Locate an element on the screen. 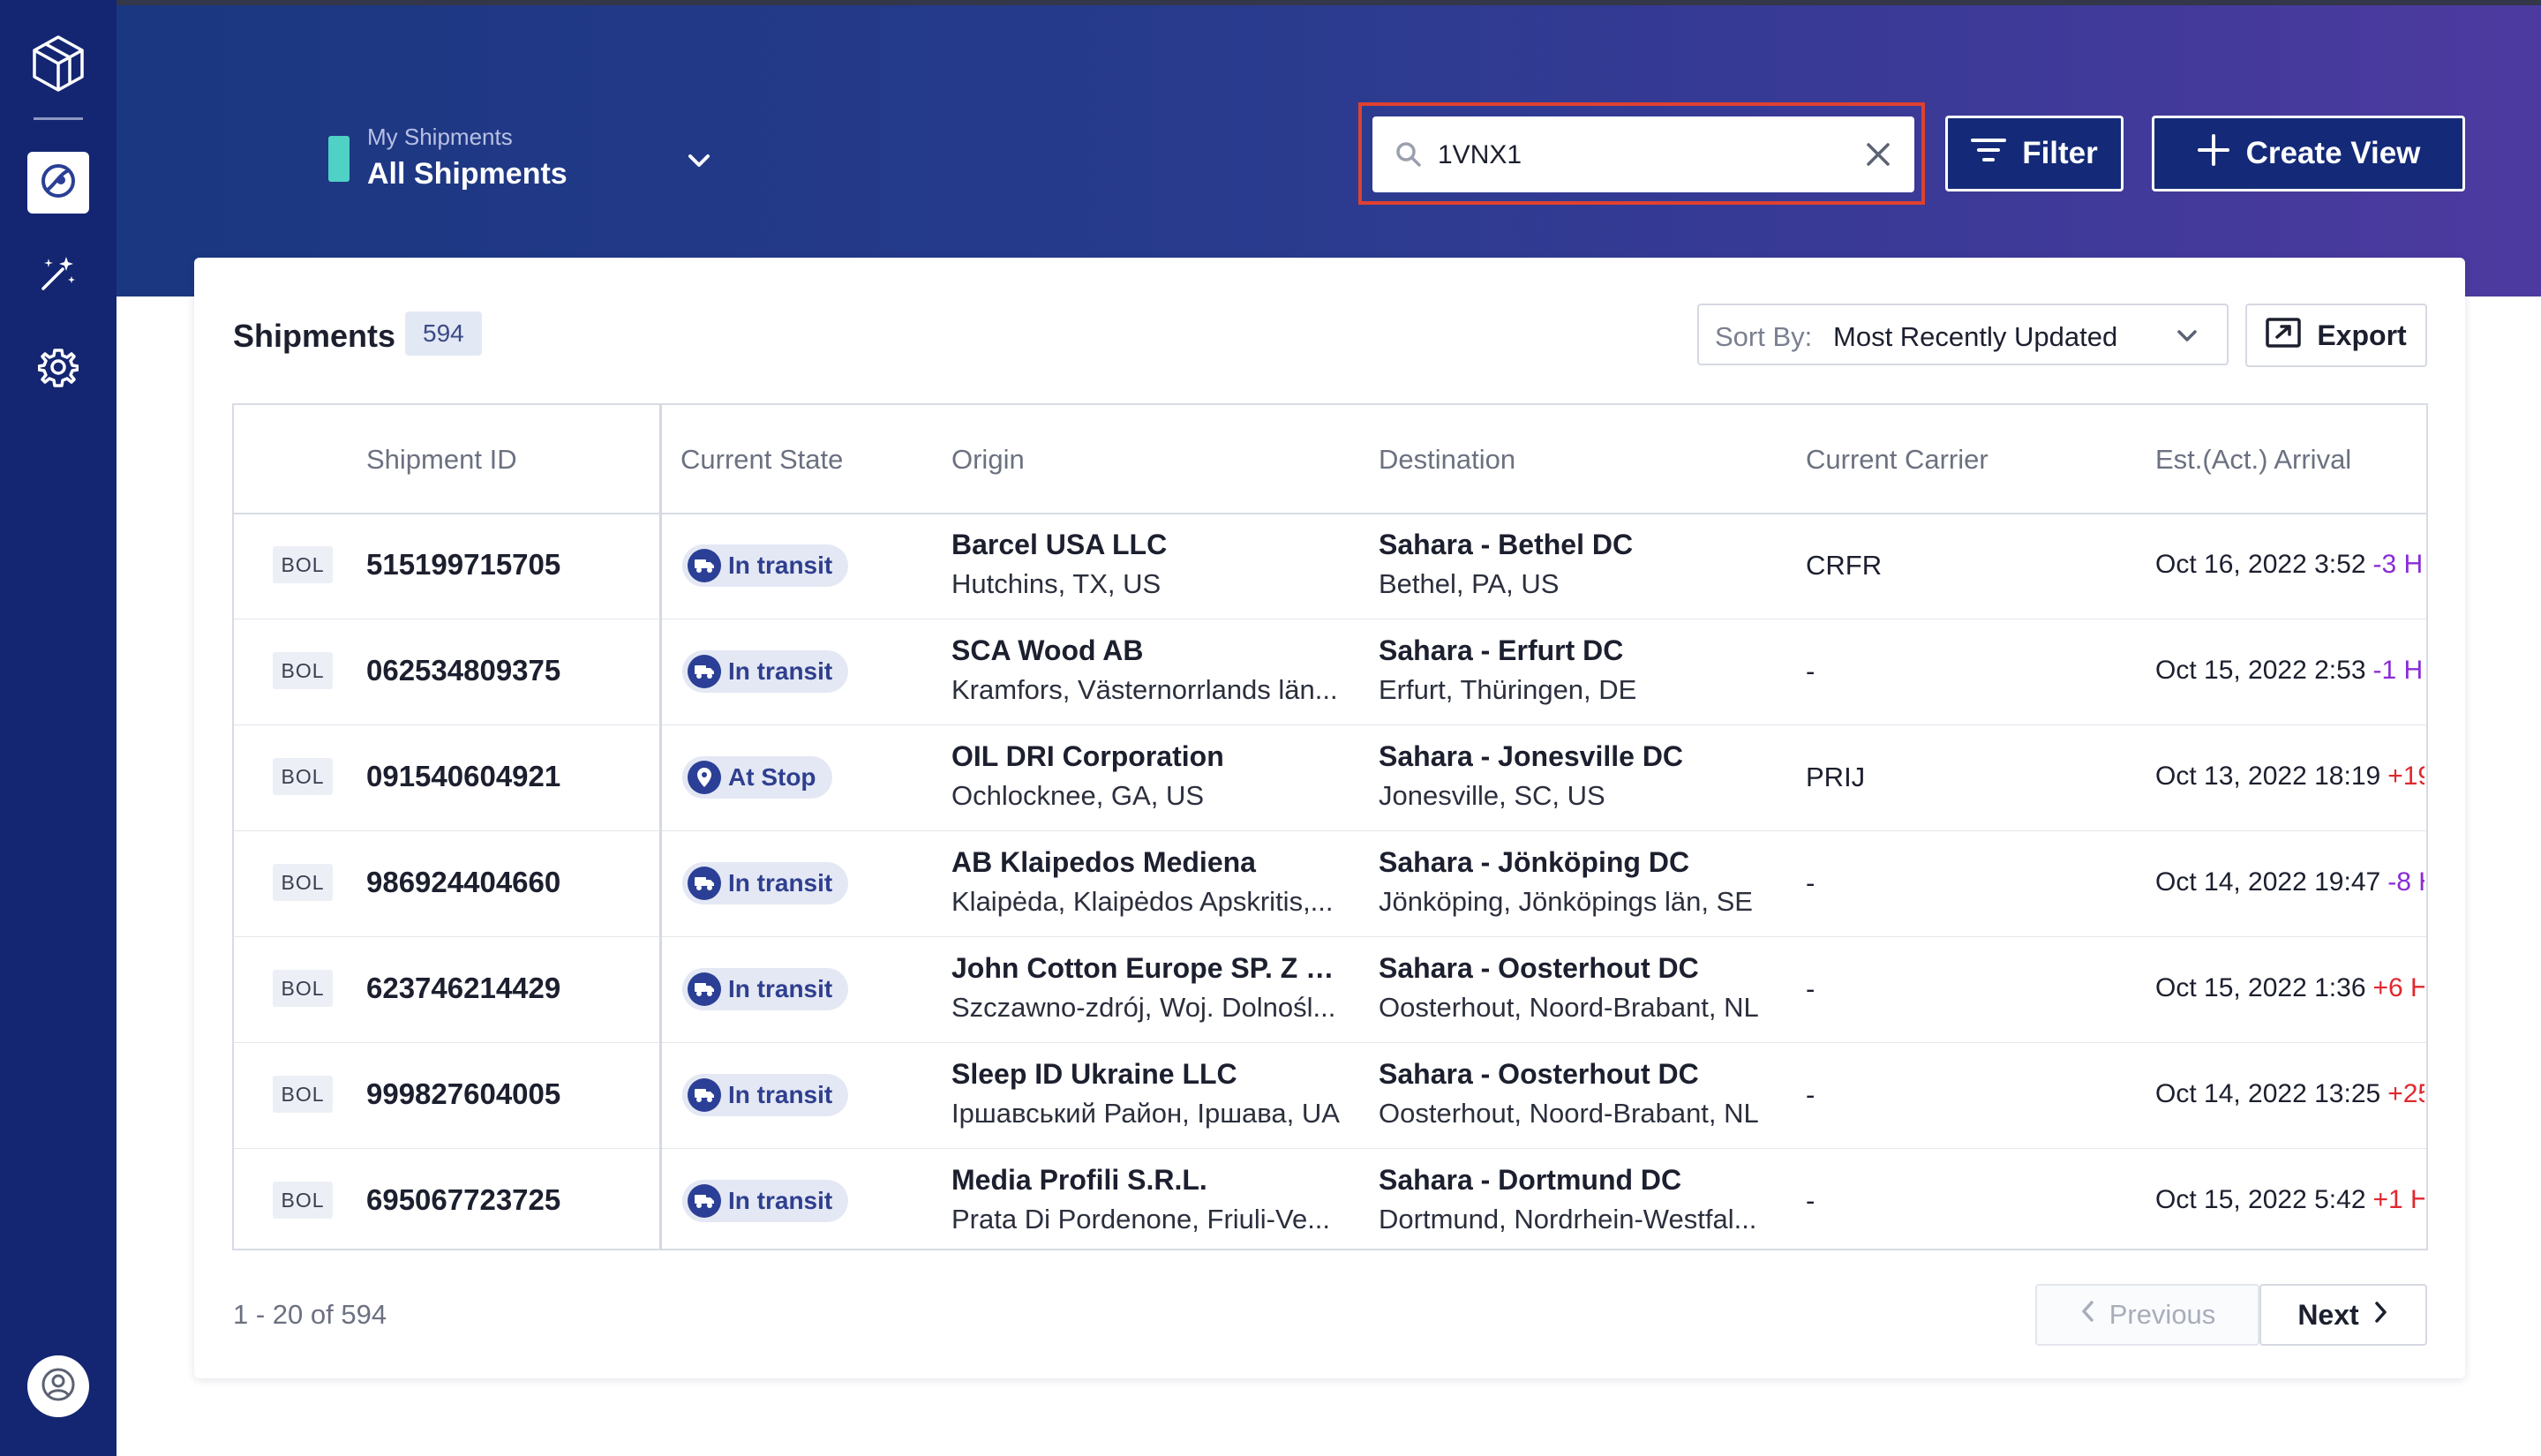 This screenshot has width=2541, height=1456. sidebar-divider is located at coordinates (58, 118).